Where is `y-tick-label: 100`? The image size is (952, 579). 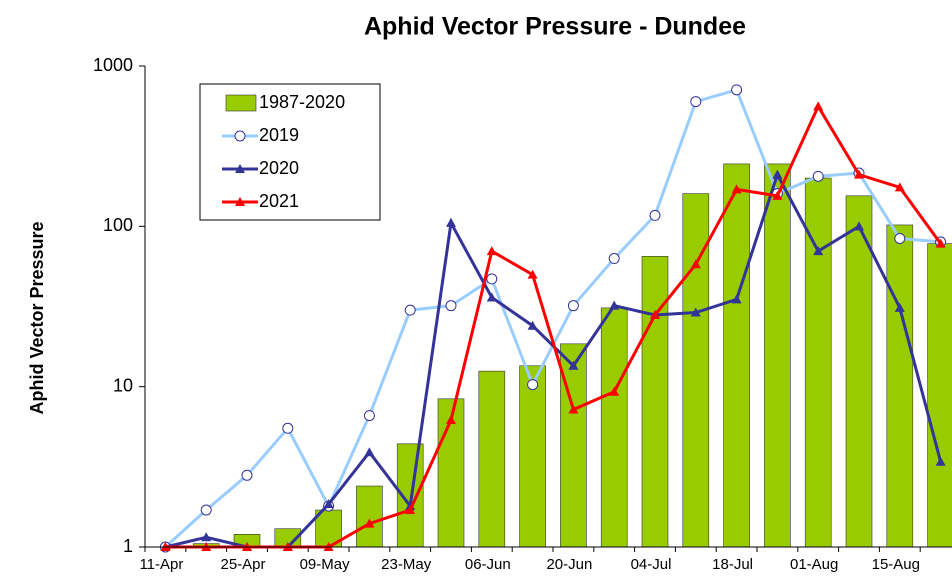
y-tick-label: 100 is located at coordinates (118, 225).